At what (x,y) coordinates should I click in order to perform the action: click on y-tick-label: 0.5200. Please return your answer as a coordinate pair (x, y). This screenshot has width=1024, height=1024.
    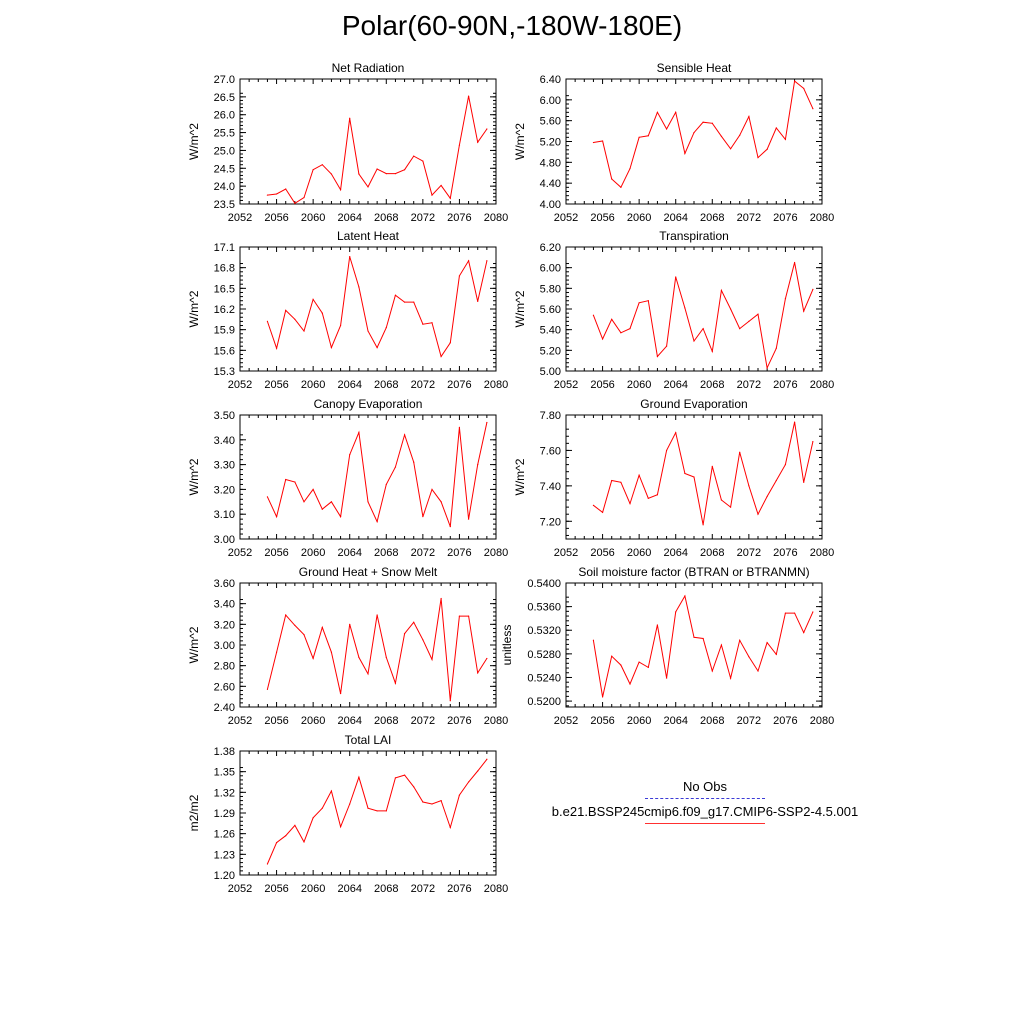
    Looking at the image, I should click on (544, 702).